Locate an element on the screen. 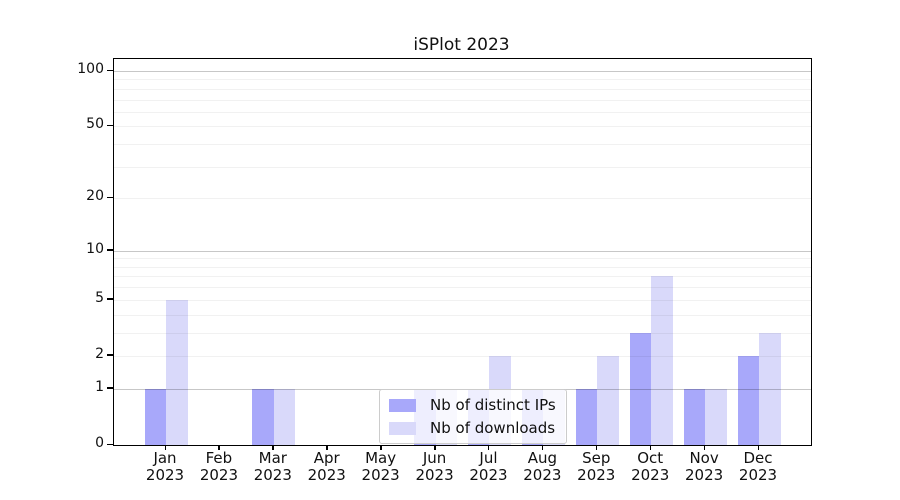  x-tick-label: Mar 2023 is located at coordinates (272, 466).